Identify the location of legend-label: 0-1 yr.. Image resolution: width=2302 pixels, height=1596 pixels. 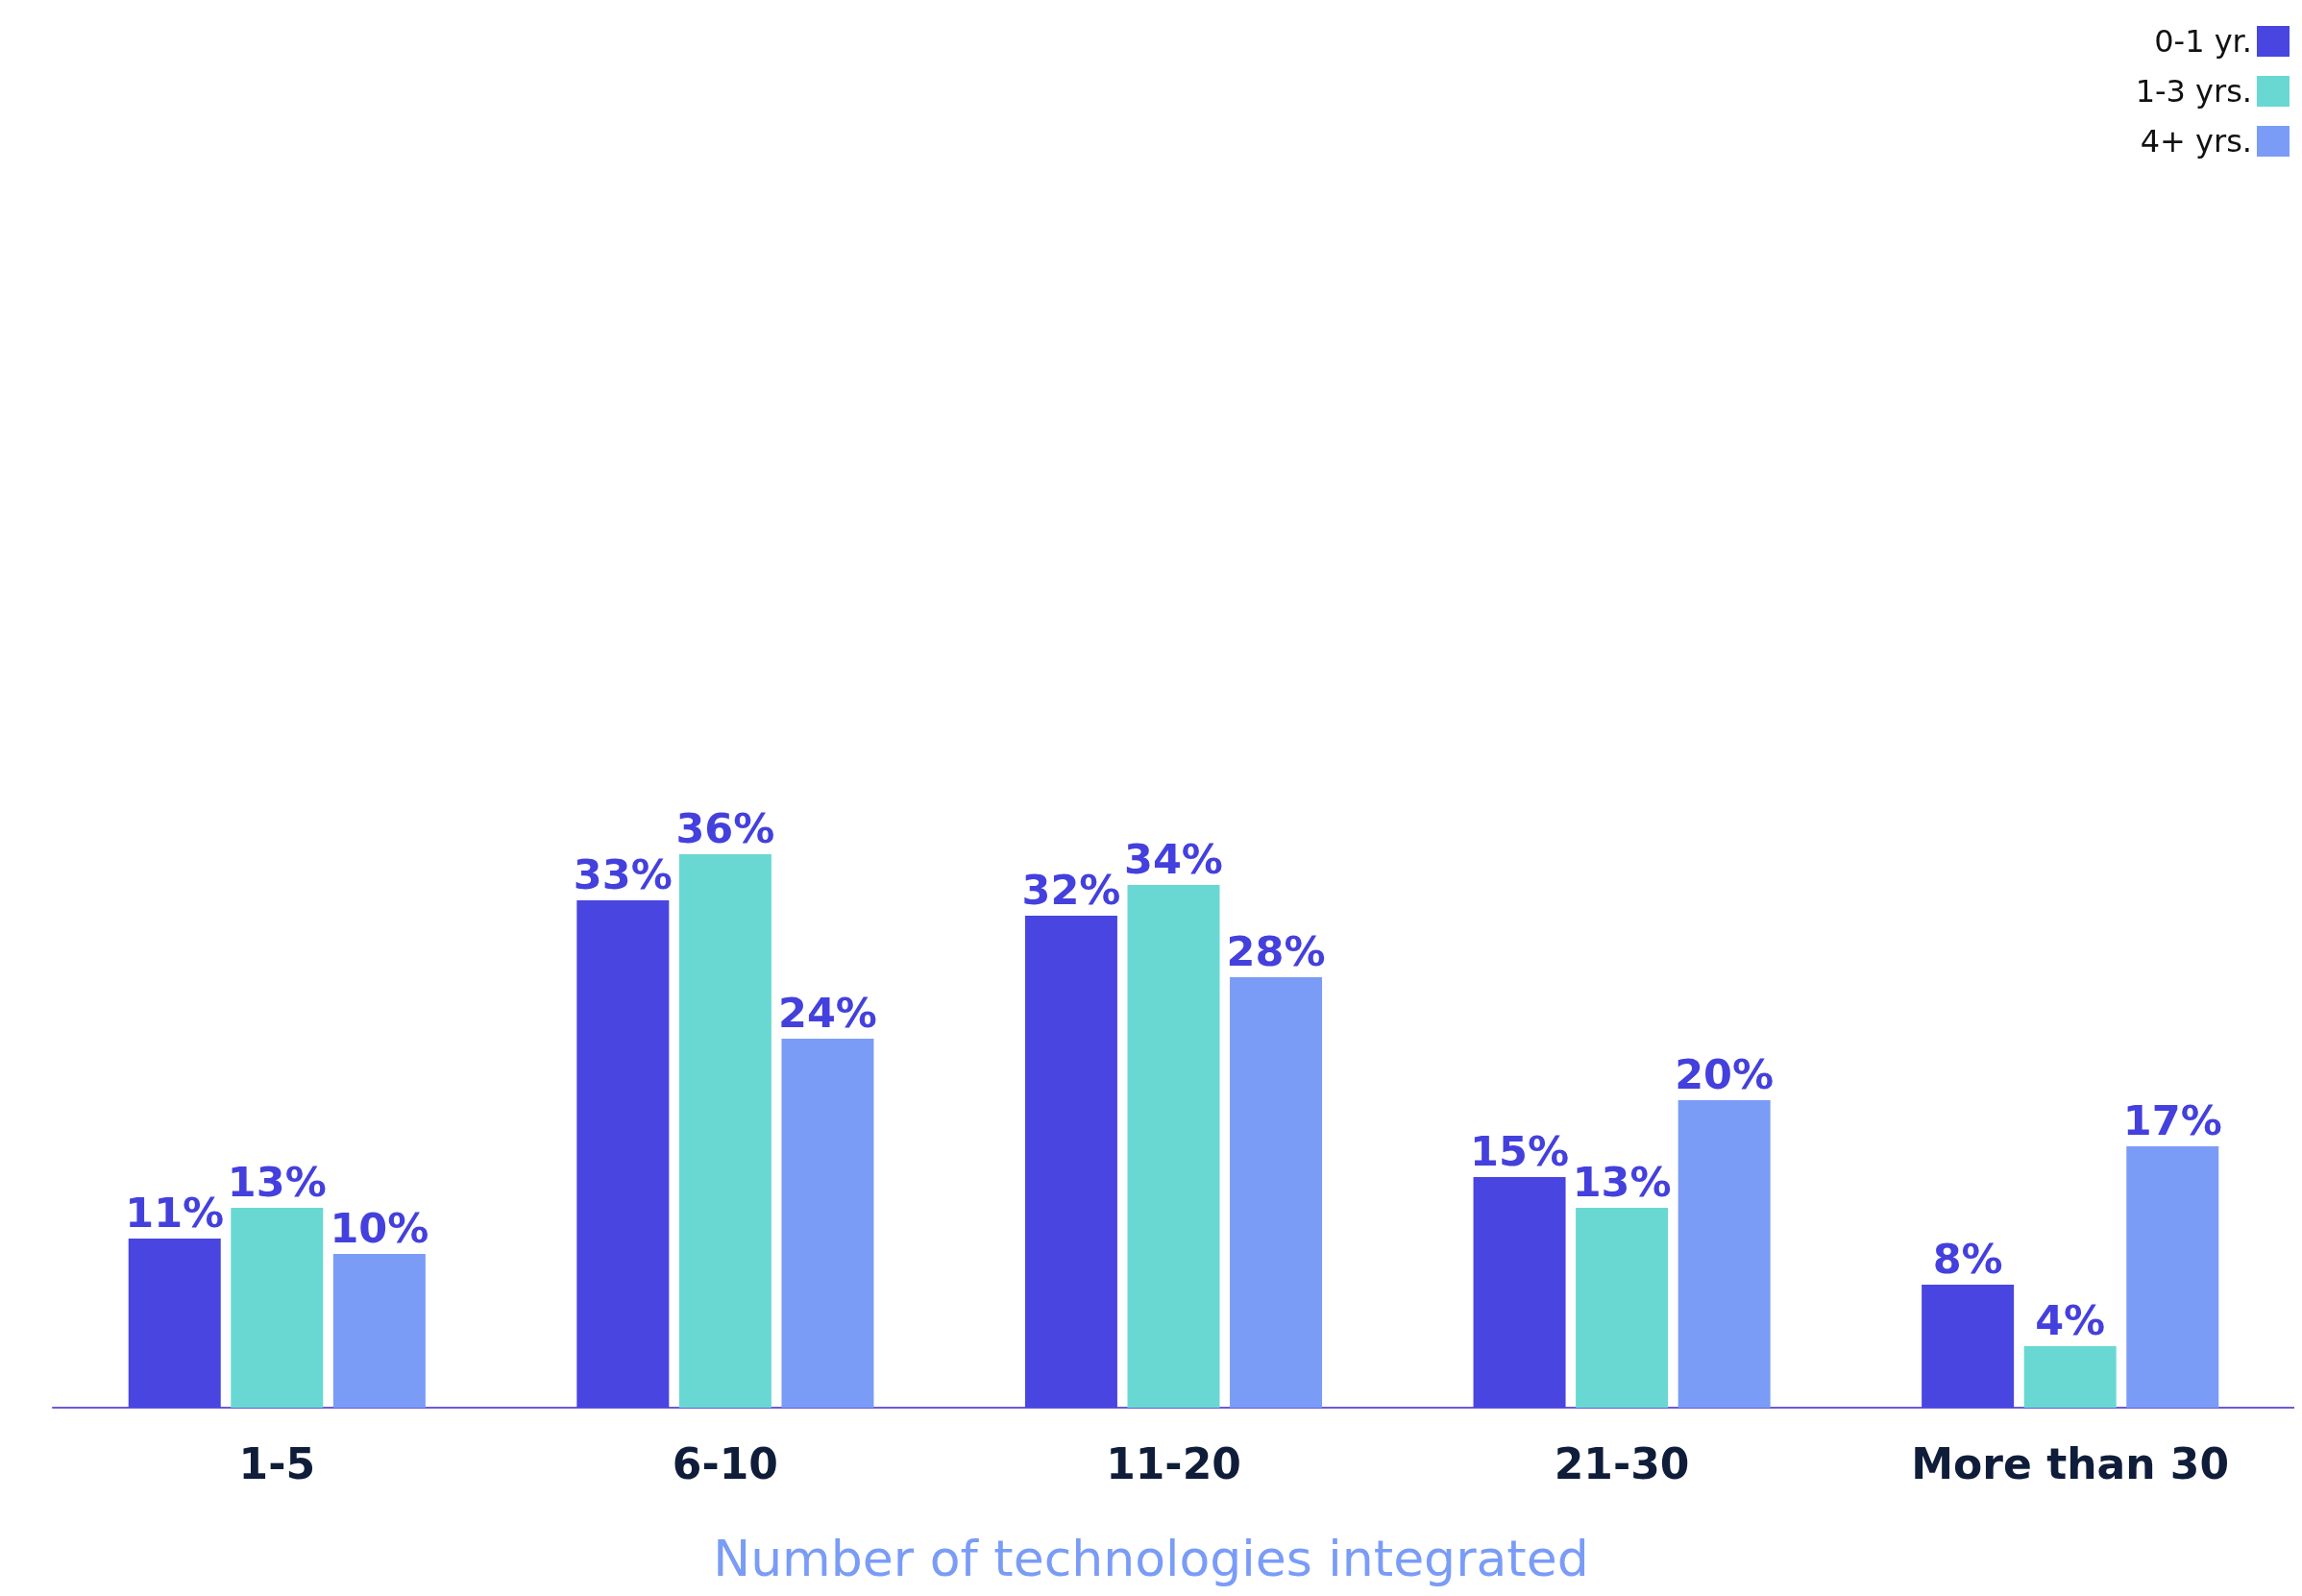
(2203, 41).